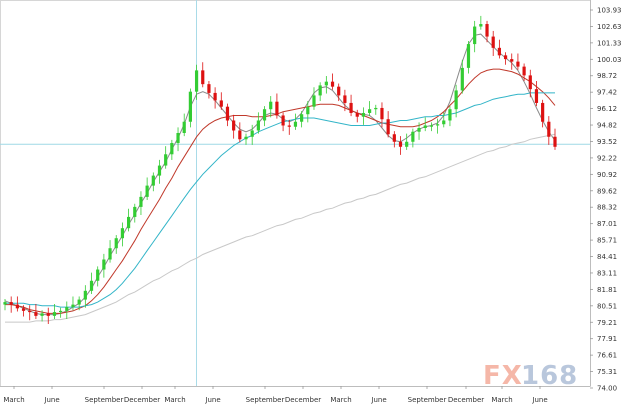 The width and height of the screenshot is (629, 407). Describe the element at coordinates (607, 389) in the screenshot. I see `y-tick-label: 74.00` at that location.